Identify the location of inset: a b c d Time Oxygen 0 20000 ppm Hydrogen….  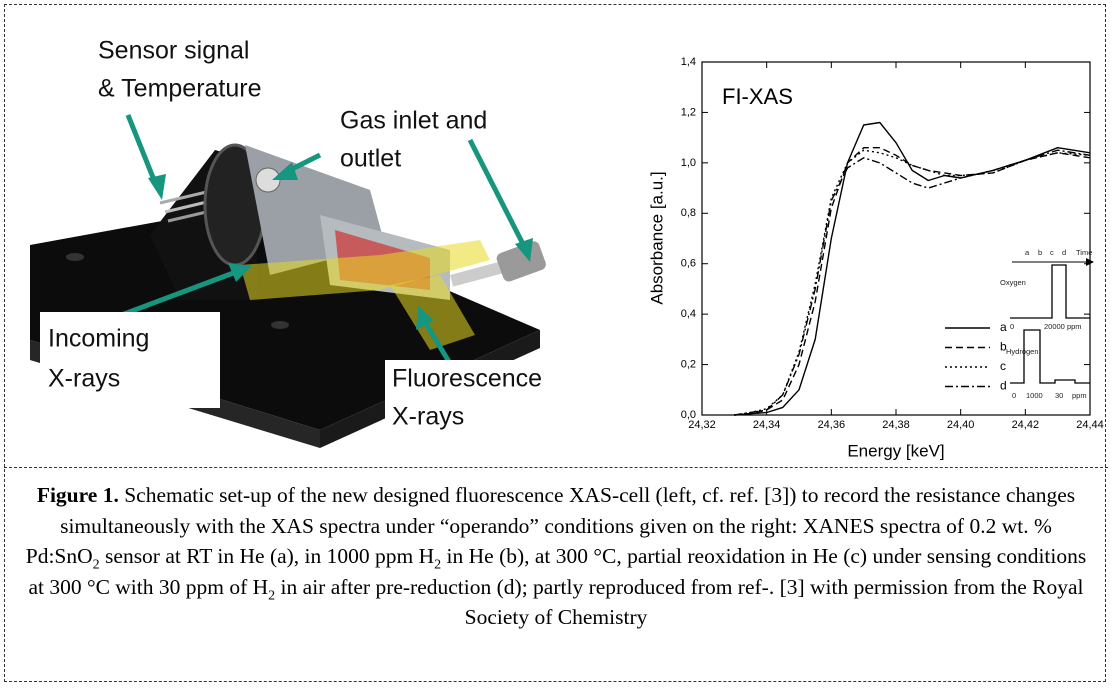
(1047, 324).